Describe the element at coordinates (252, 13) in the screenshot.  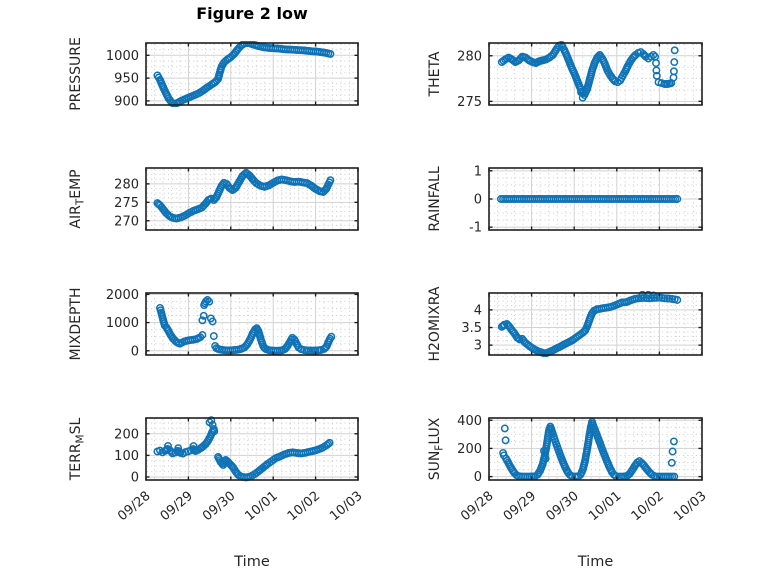
I see `figure-title: Figure 2 low` at that location.